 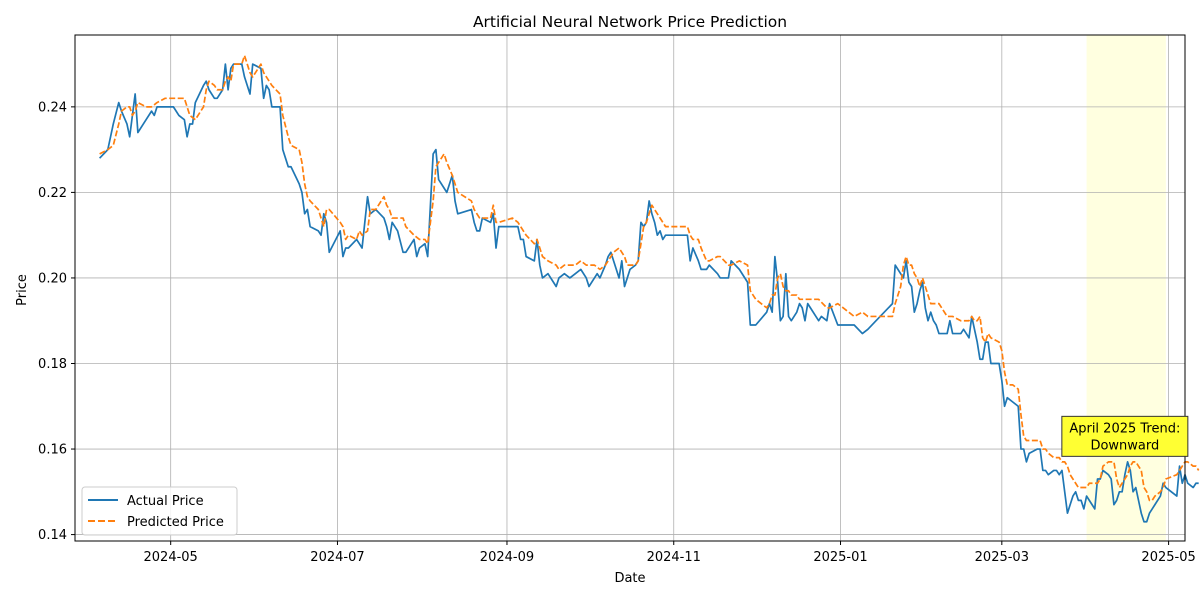 What do you see at coordinates (52, 364) in the screenshot?
I see `y-tick-label: 0.18` at bounding box center [52, 364].